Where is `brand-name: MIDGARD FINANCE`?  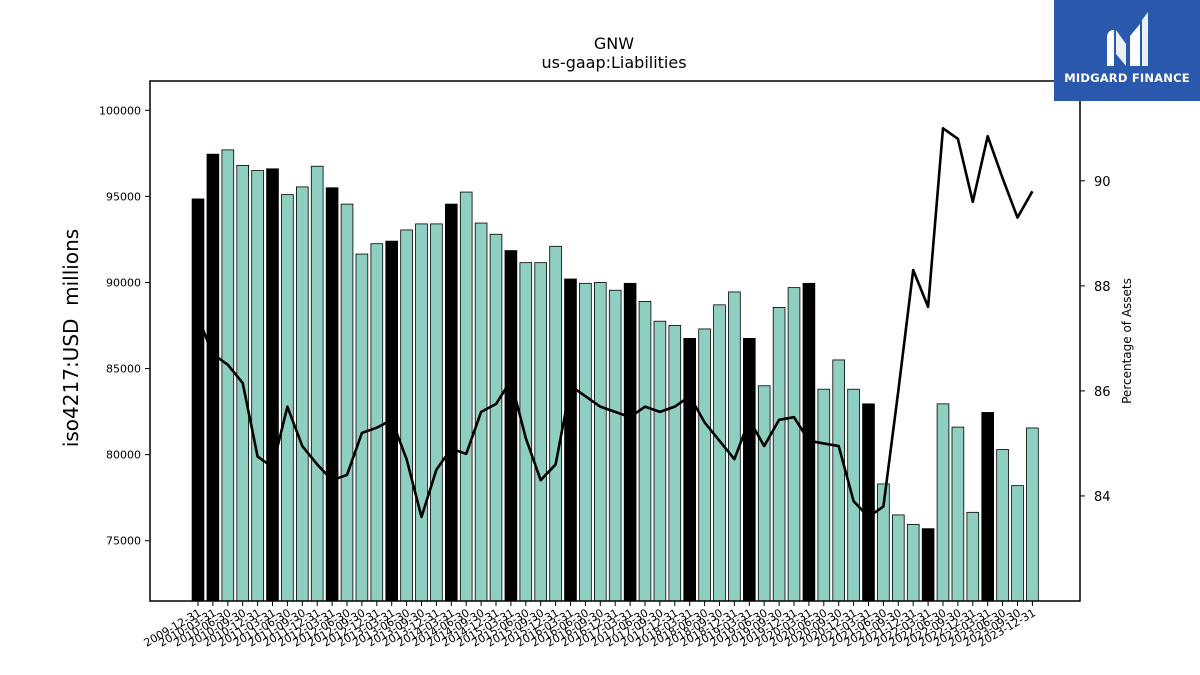
brand-name: MIDGARD FINANCE is located at coordinates (1127, 78).